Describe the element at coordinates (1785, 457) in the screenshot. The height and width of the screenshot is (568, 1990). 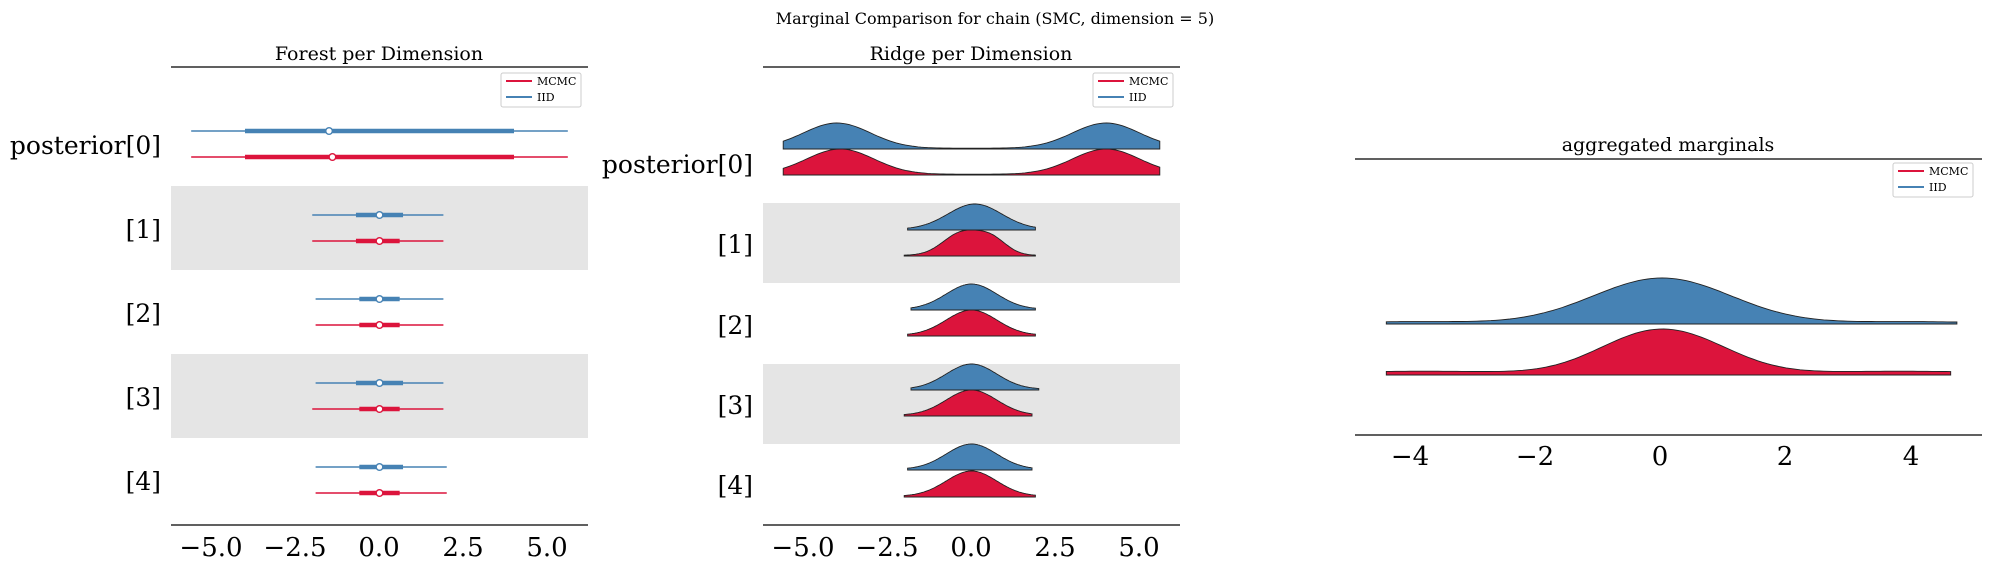
I see `x-tick-label: 2` at that location.